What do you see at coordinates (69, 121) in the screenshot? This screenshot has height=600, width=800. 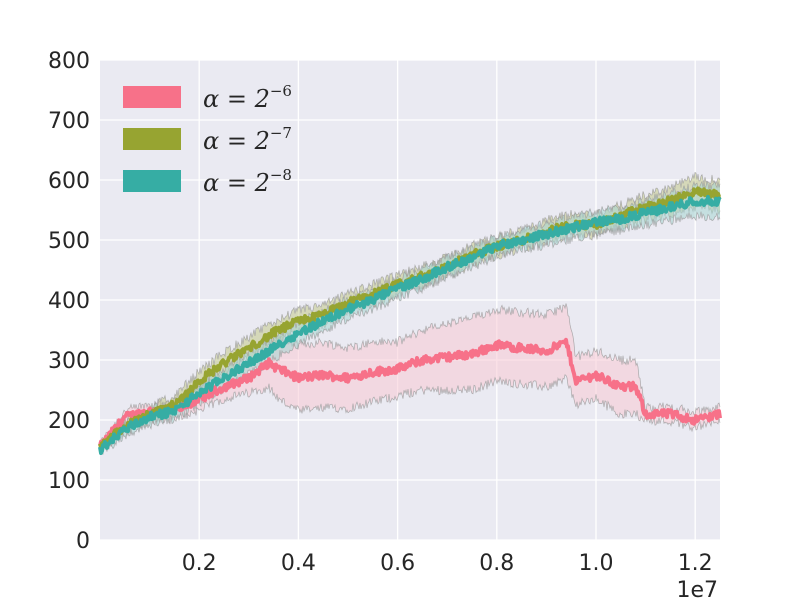 I see `y-tick-label: 700` at bounding box center [69, 121].